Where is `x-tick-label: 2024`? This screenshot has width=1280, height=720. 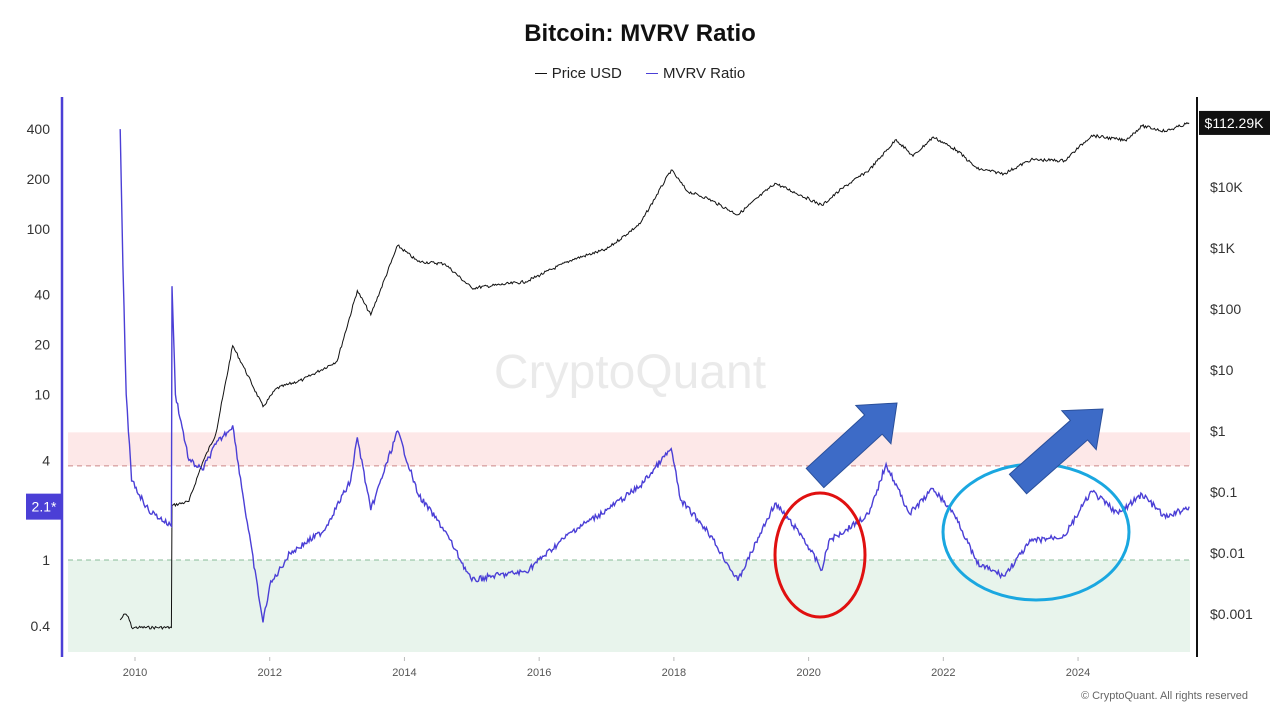 x-tick-label: 2024 is located at coordinates (1078, 673).